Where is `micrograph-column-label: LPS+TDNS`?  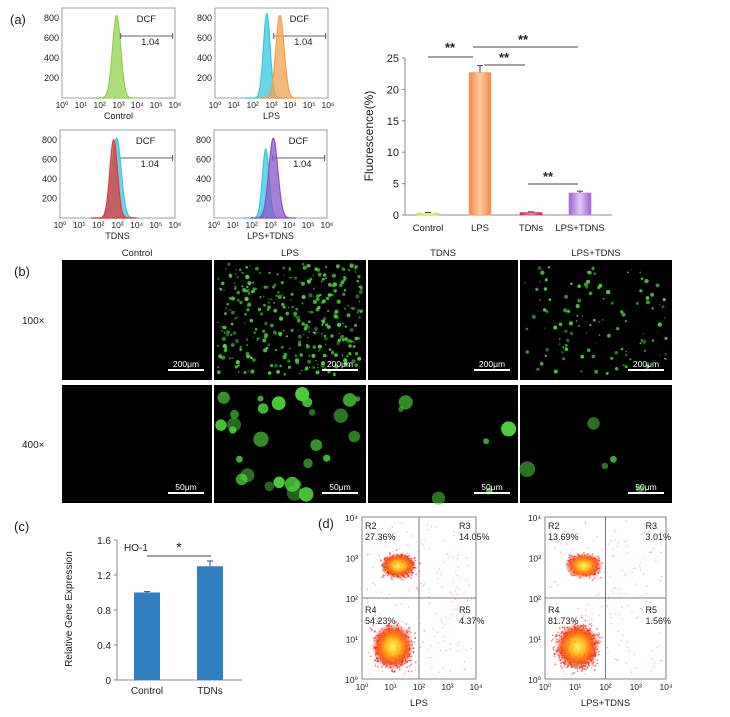
micrograph-column-label: LPS+TDNS is located at coordinates (595, 253).